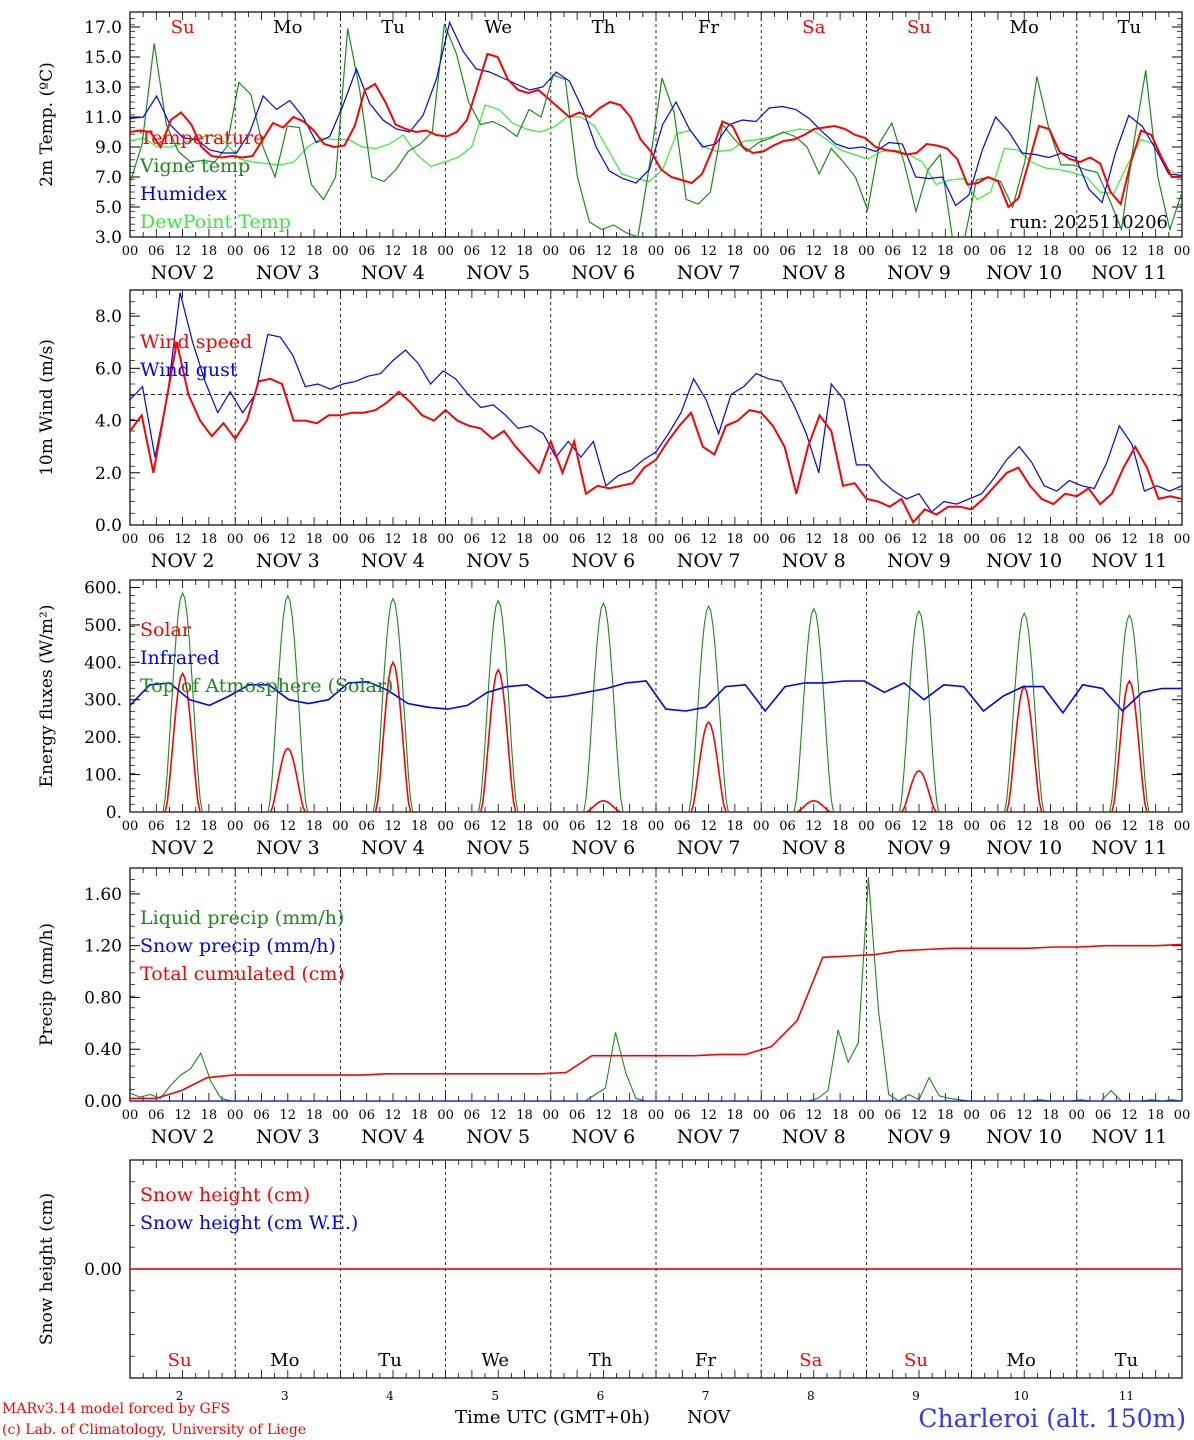  I want to click on date-label: NOV 2, so click(183, 273).